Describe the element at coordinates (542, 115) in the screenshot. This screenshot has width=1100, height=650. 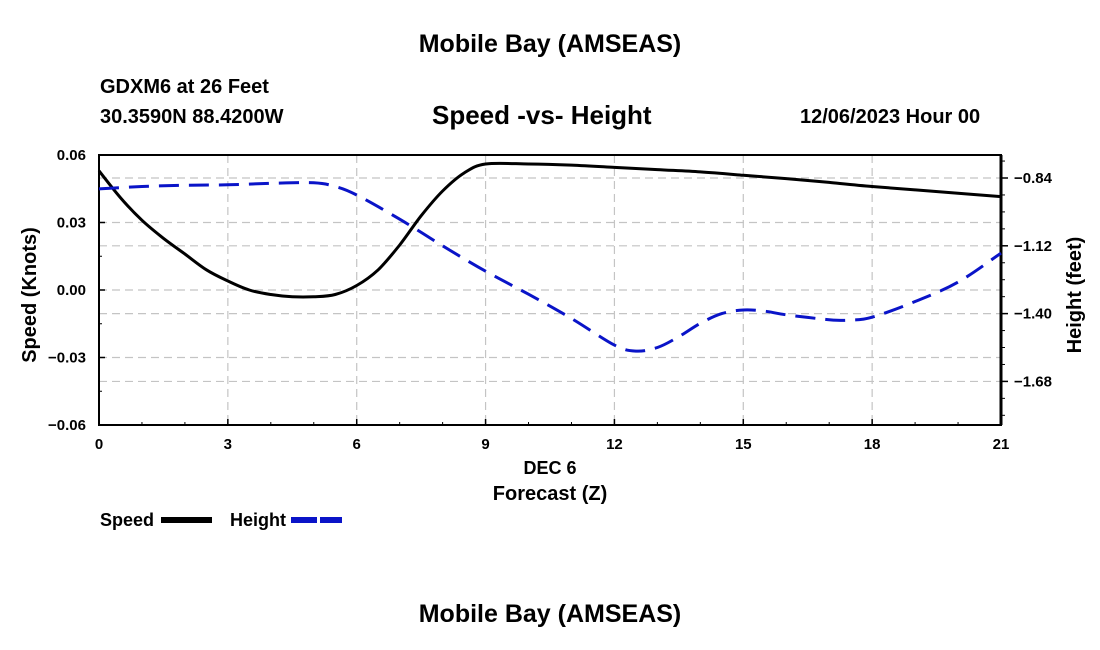
I see `chart-title: Speed -vs- Height` at that location.